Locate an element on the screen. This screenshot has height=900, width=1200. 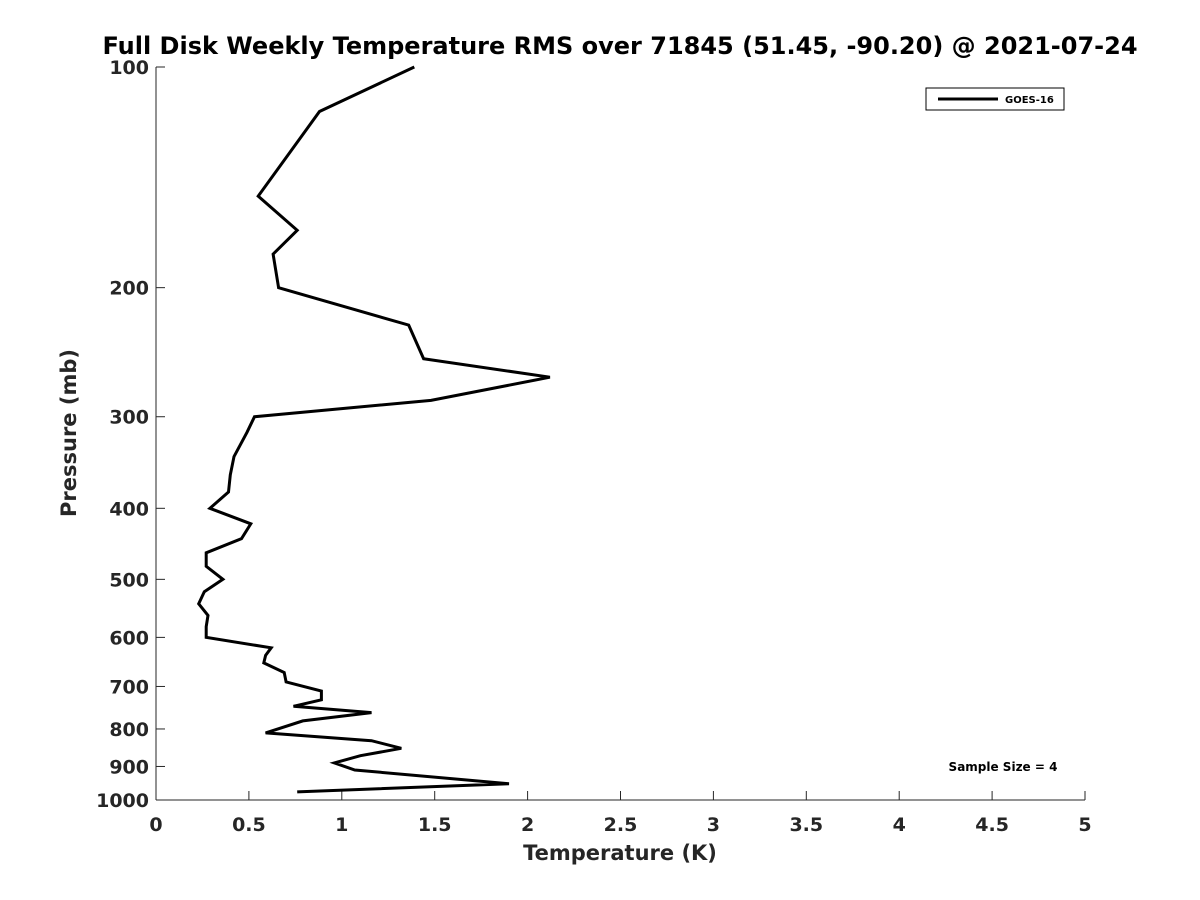
legend: GOES-16 is located at coordinates (995, 99).